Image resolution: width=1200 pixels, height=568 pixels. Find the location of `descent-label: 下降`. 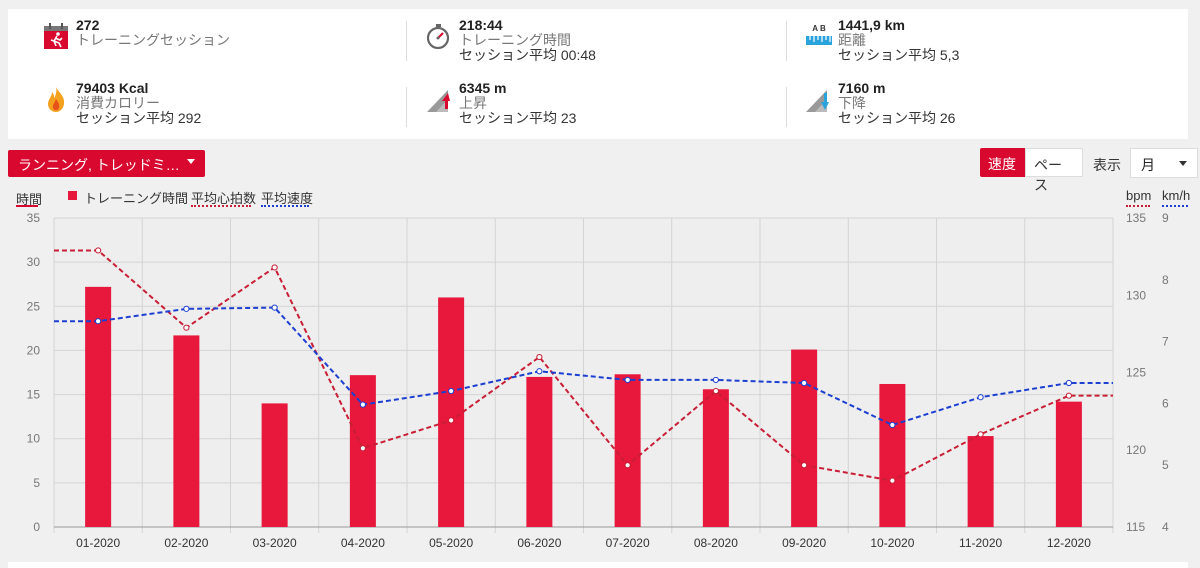

descent-label: 下降 is located at coordinates (852, 103).